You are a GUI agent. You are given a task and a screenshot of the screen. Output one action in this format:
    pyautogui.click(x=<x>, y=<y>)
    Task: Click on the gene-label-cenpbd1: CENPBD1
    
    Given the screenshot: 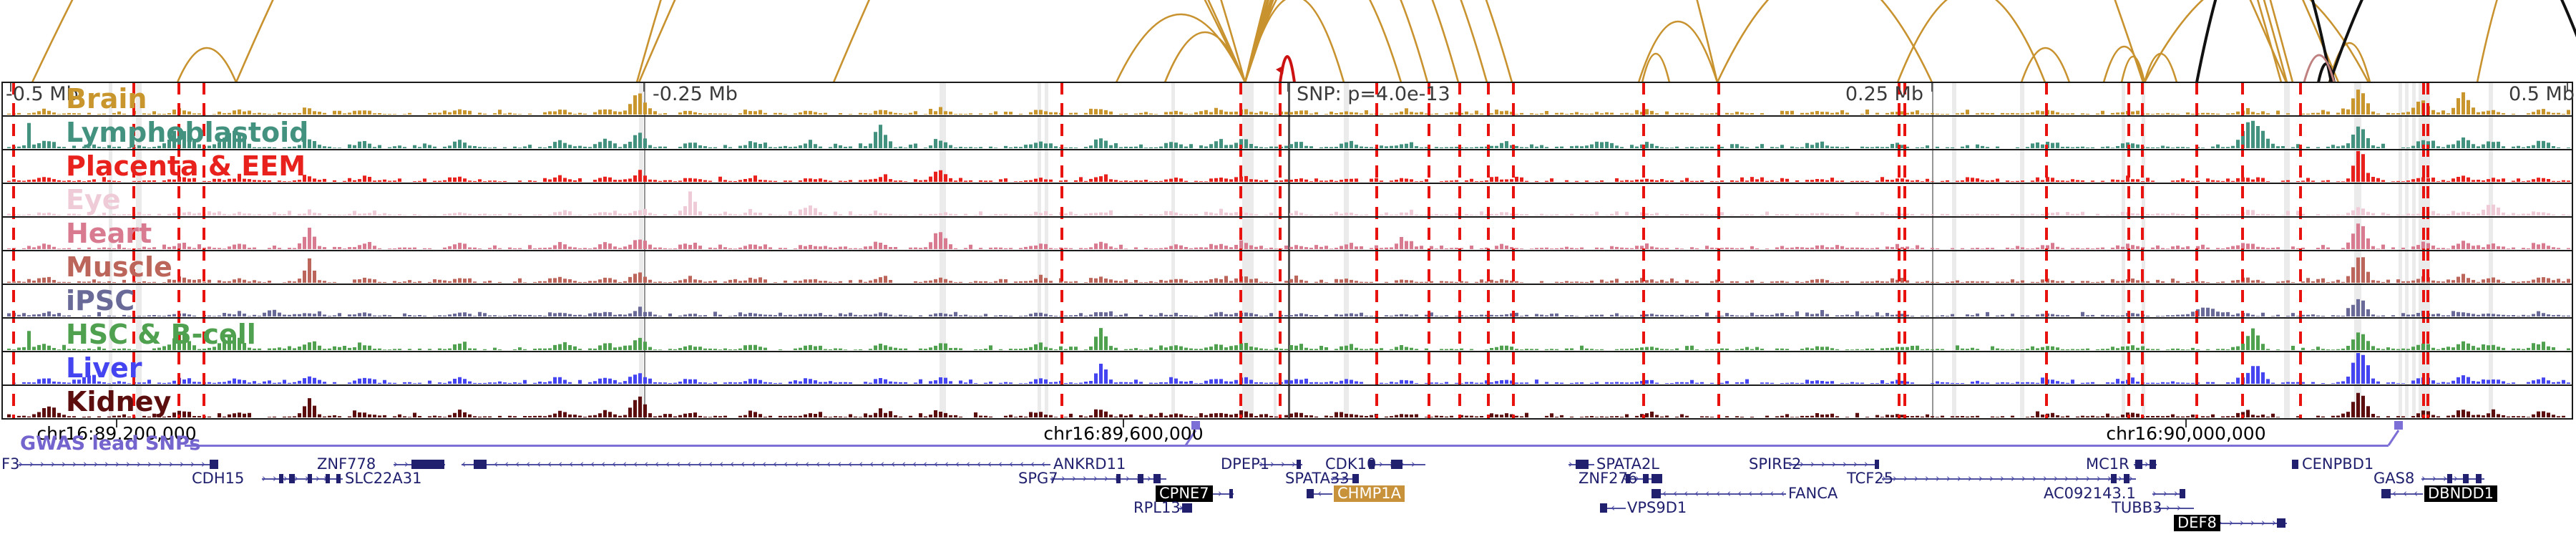 What is the action you would take?
    pyautogui.click(x=2338, y=464)
    